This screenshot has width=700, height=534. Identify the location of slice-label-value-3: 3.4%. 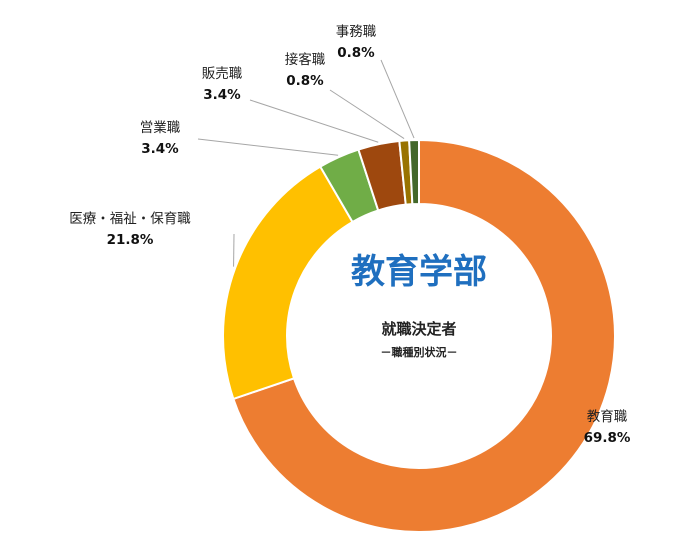
(160, 149).